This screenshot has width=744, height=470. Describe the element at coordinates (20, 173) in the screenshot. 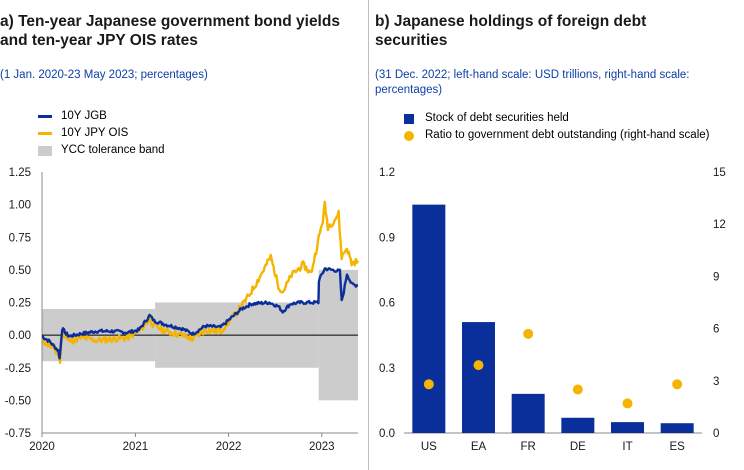

I see `chart-a-y-tick-label: 1.25` at that location.